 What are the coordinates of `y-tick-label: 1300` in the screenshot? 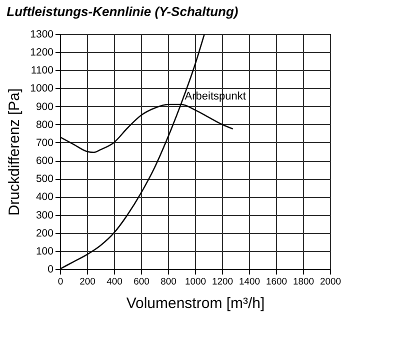 It's located at (42, 34).